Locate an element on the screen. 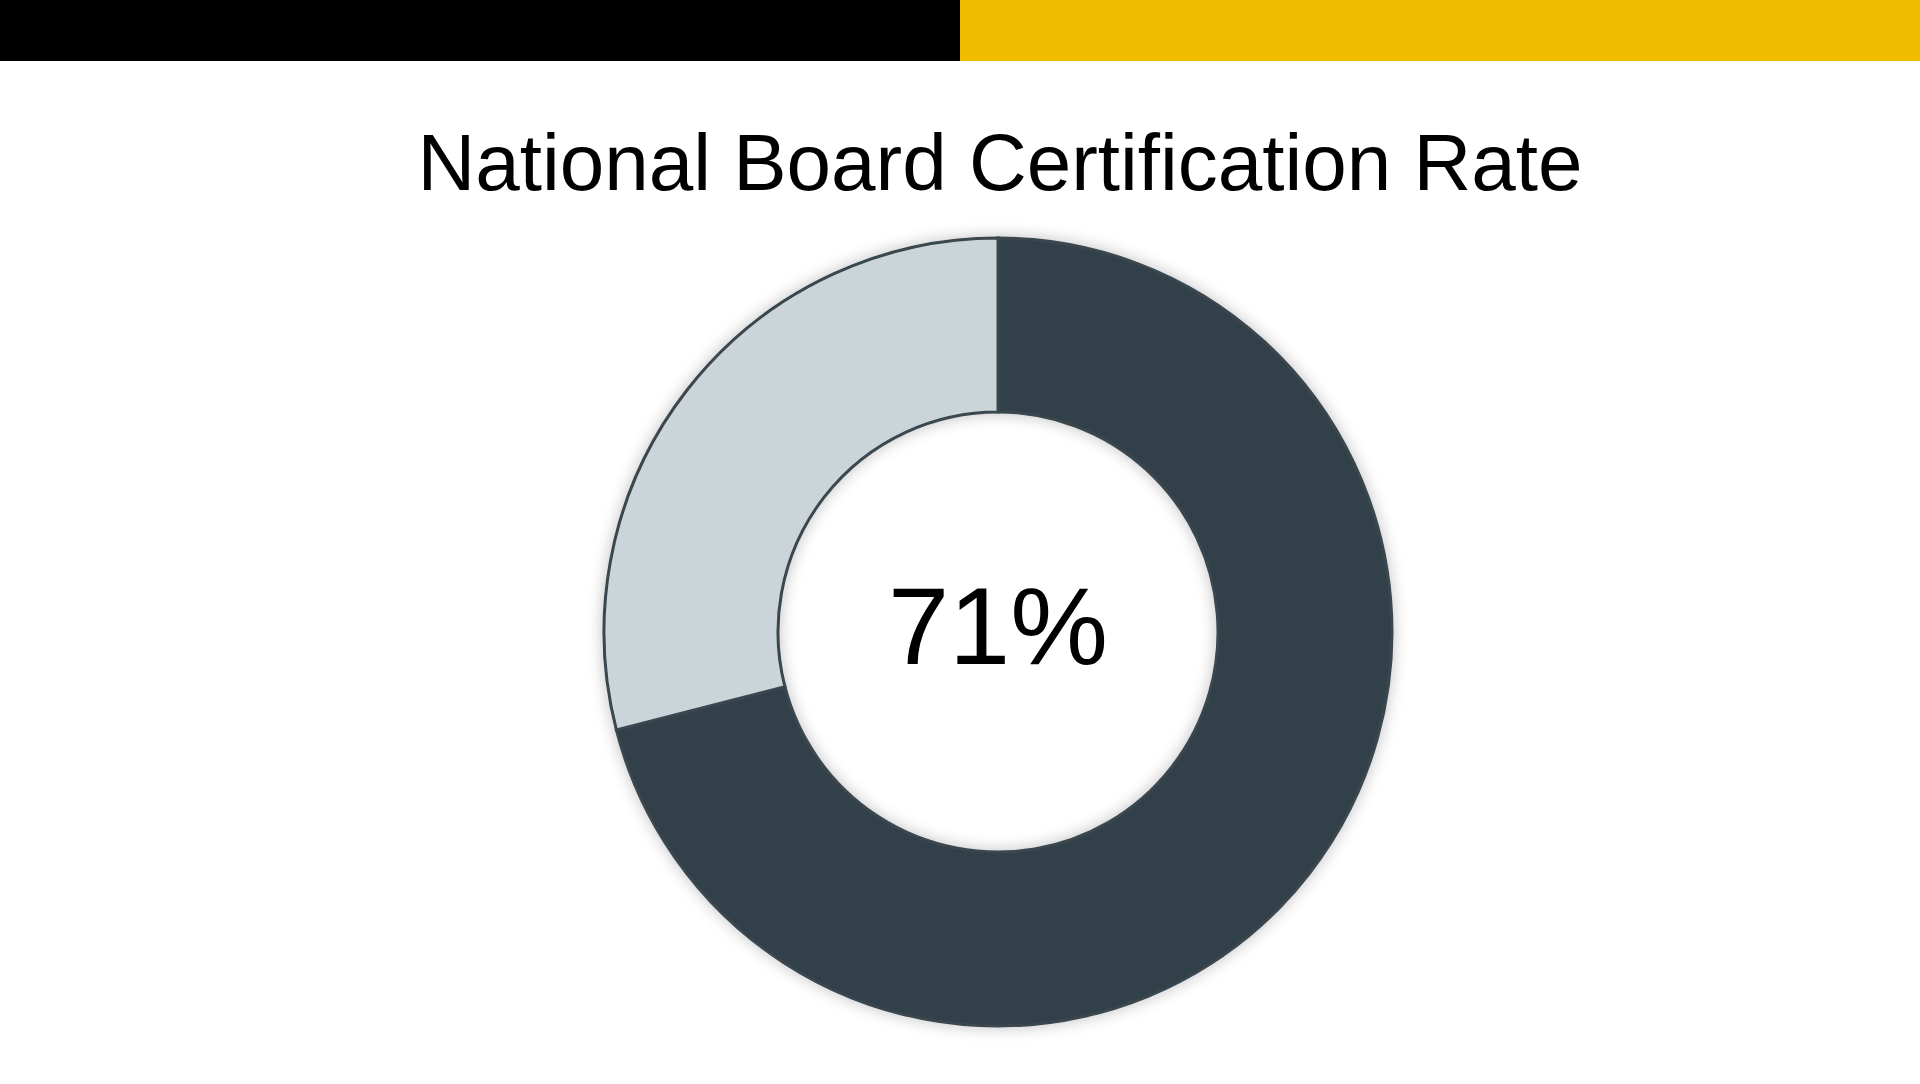  data-label: 71% is located at coordinates (998, 625).